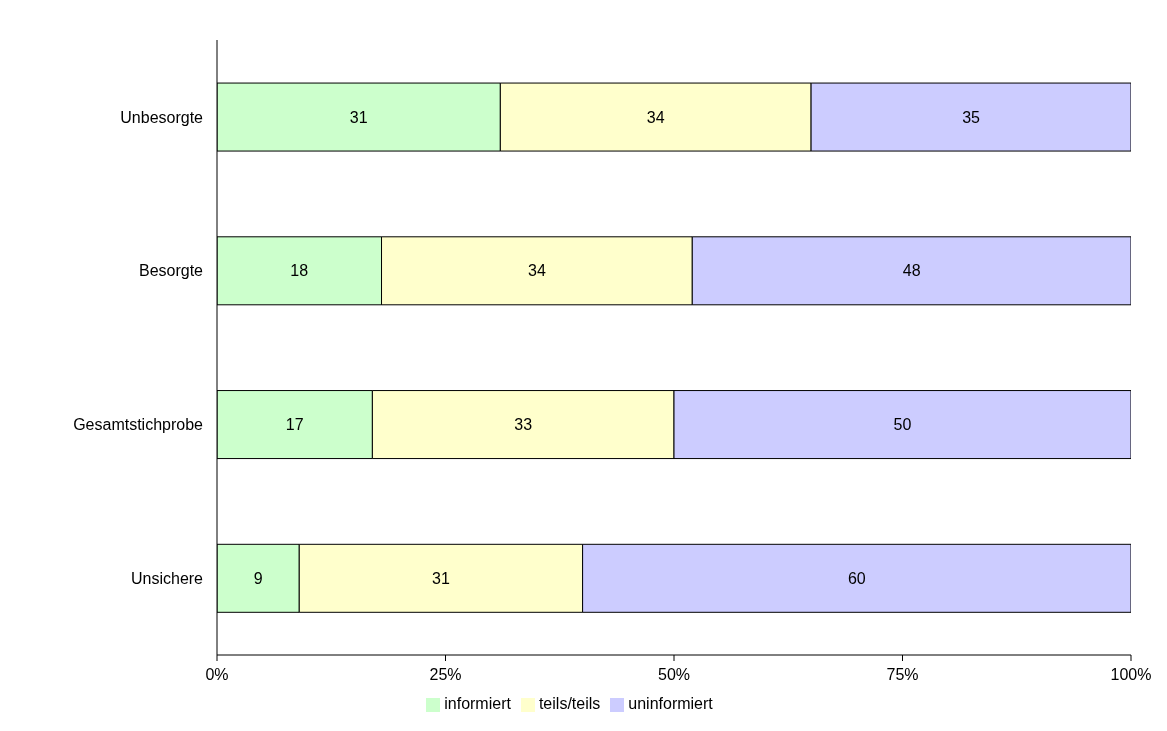  I want to click on data-label: 18, so click(299, 271).